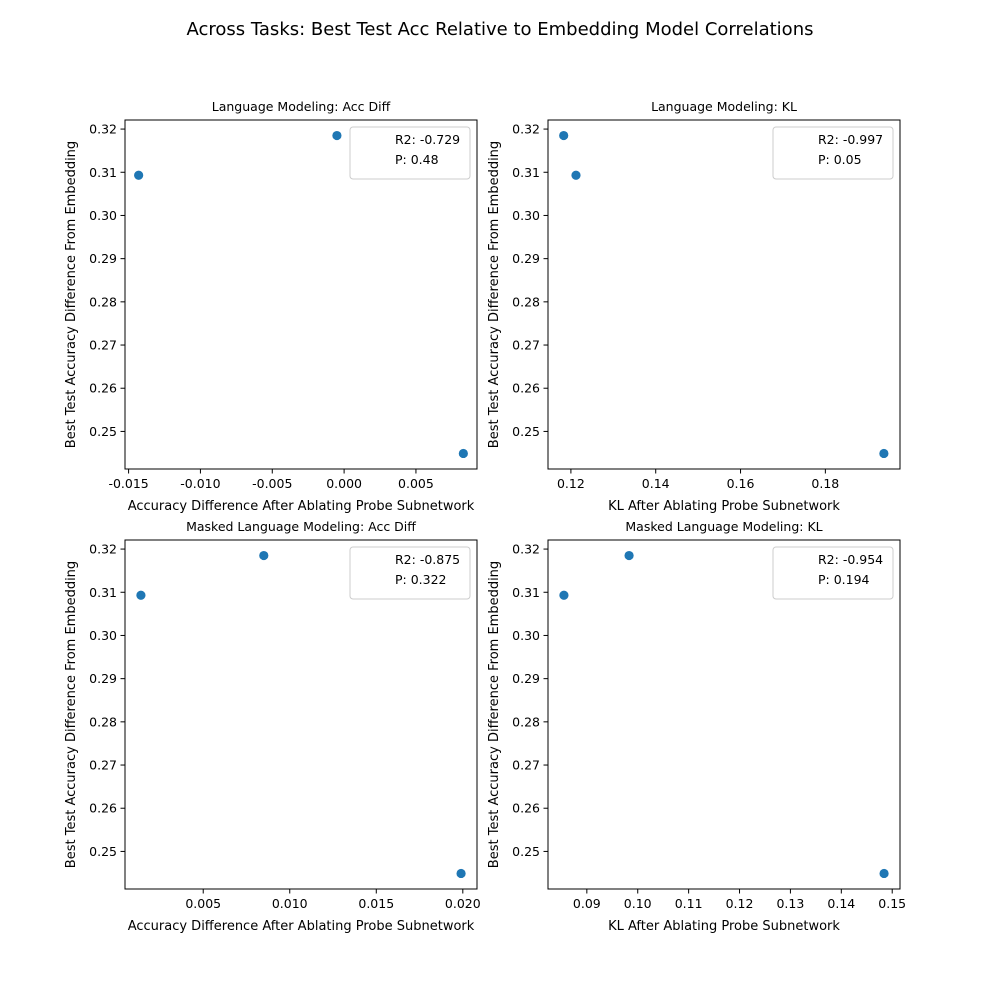 This screenshot has width=1000, height=1000. Describe the element at coordinates (689, 903) in the screenshot. I see `x-tick-label: 0.11` at that location.